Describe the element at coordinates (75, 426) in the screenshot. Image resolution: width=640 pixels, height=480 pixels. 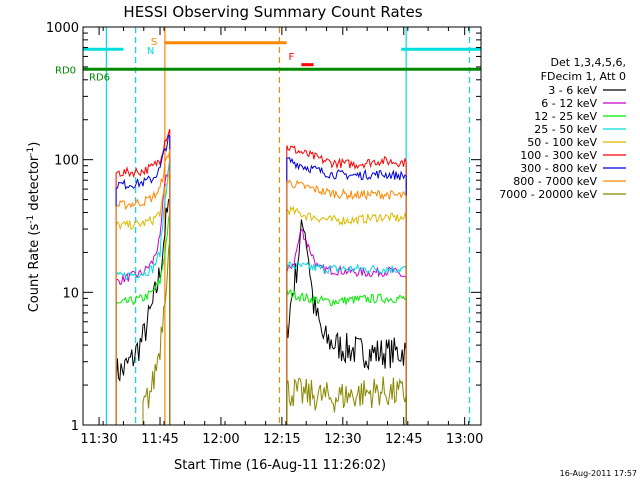
I see `y-tick-label-0: 1` at that location.